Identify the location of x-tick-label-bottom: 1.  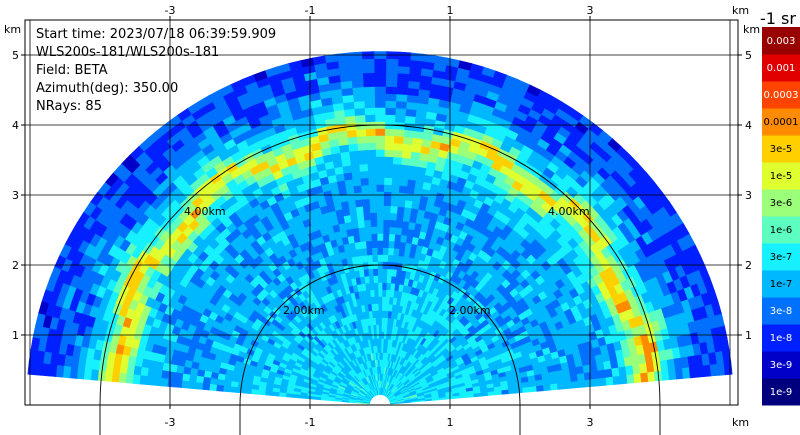
(450, 422).